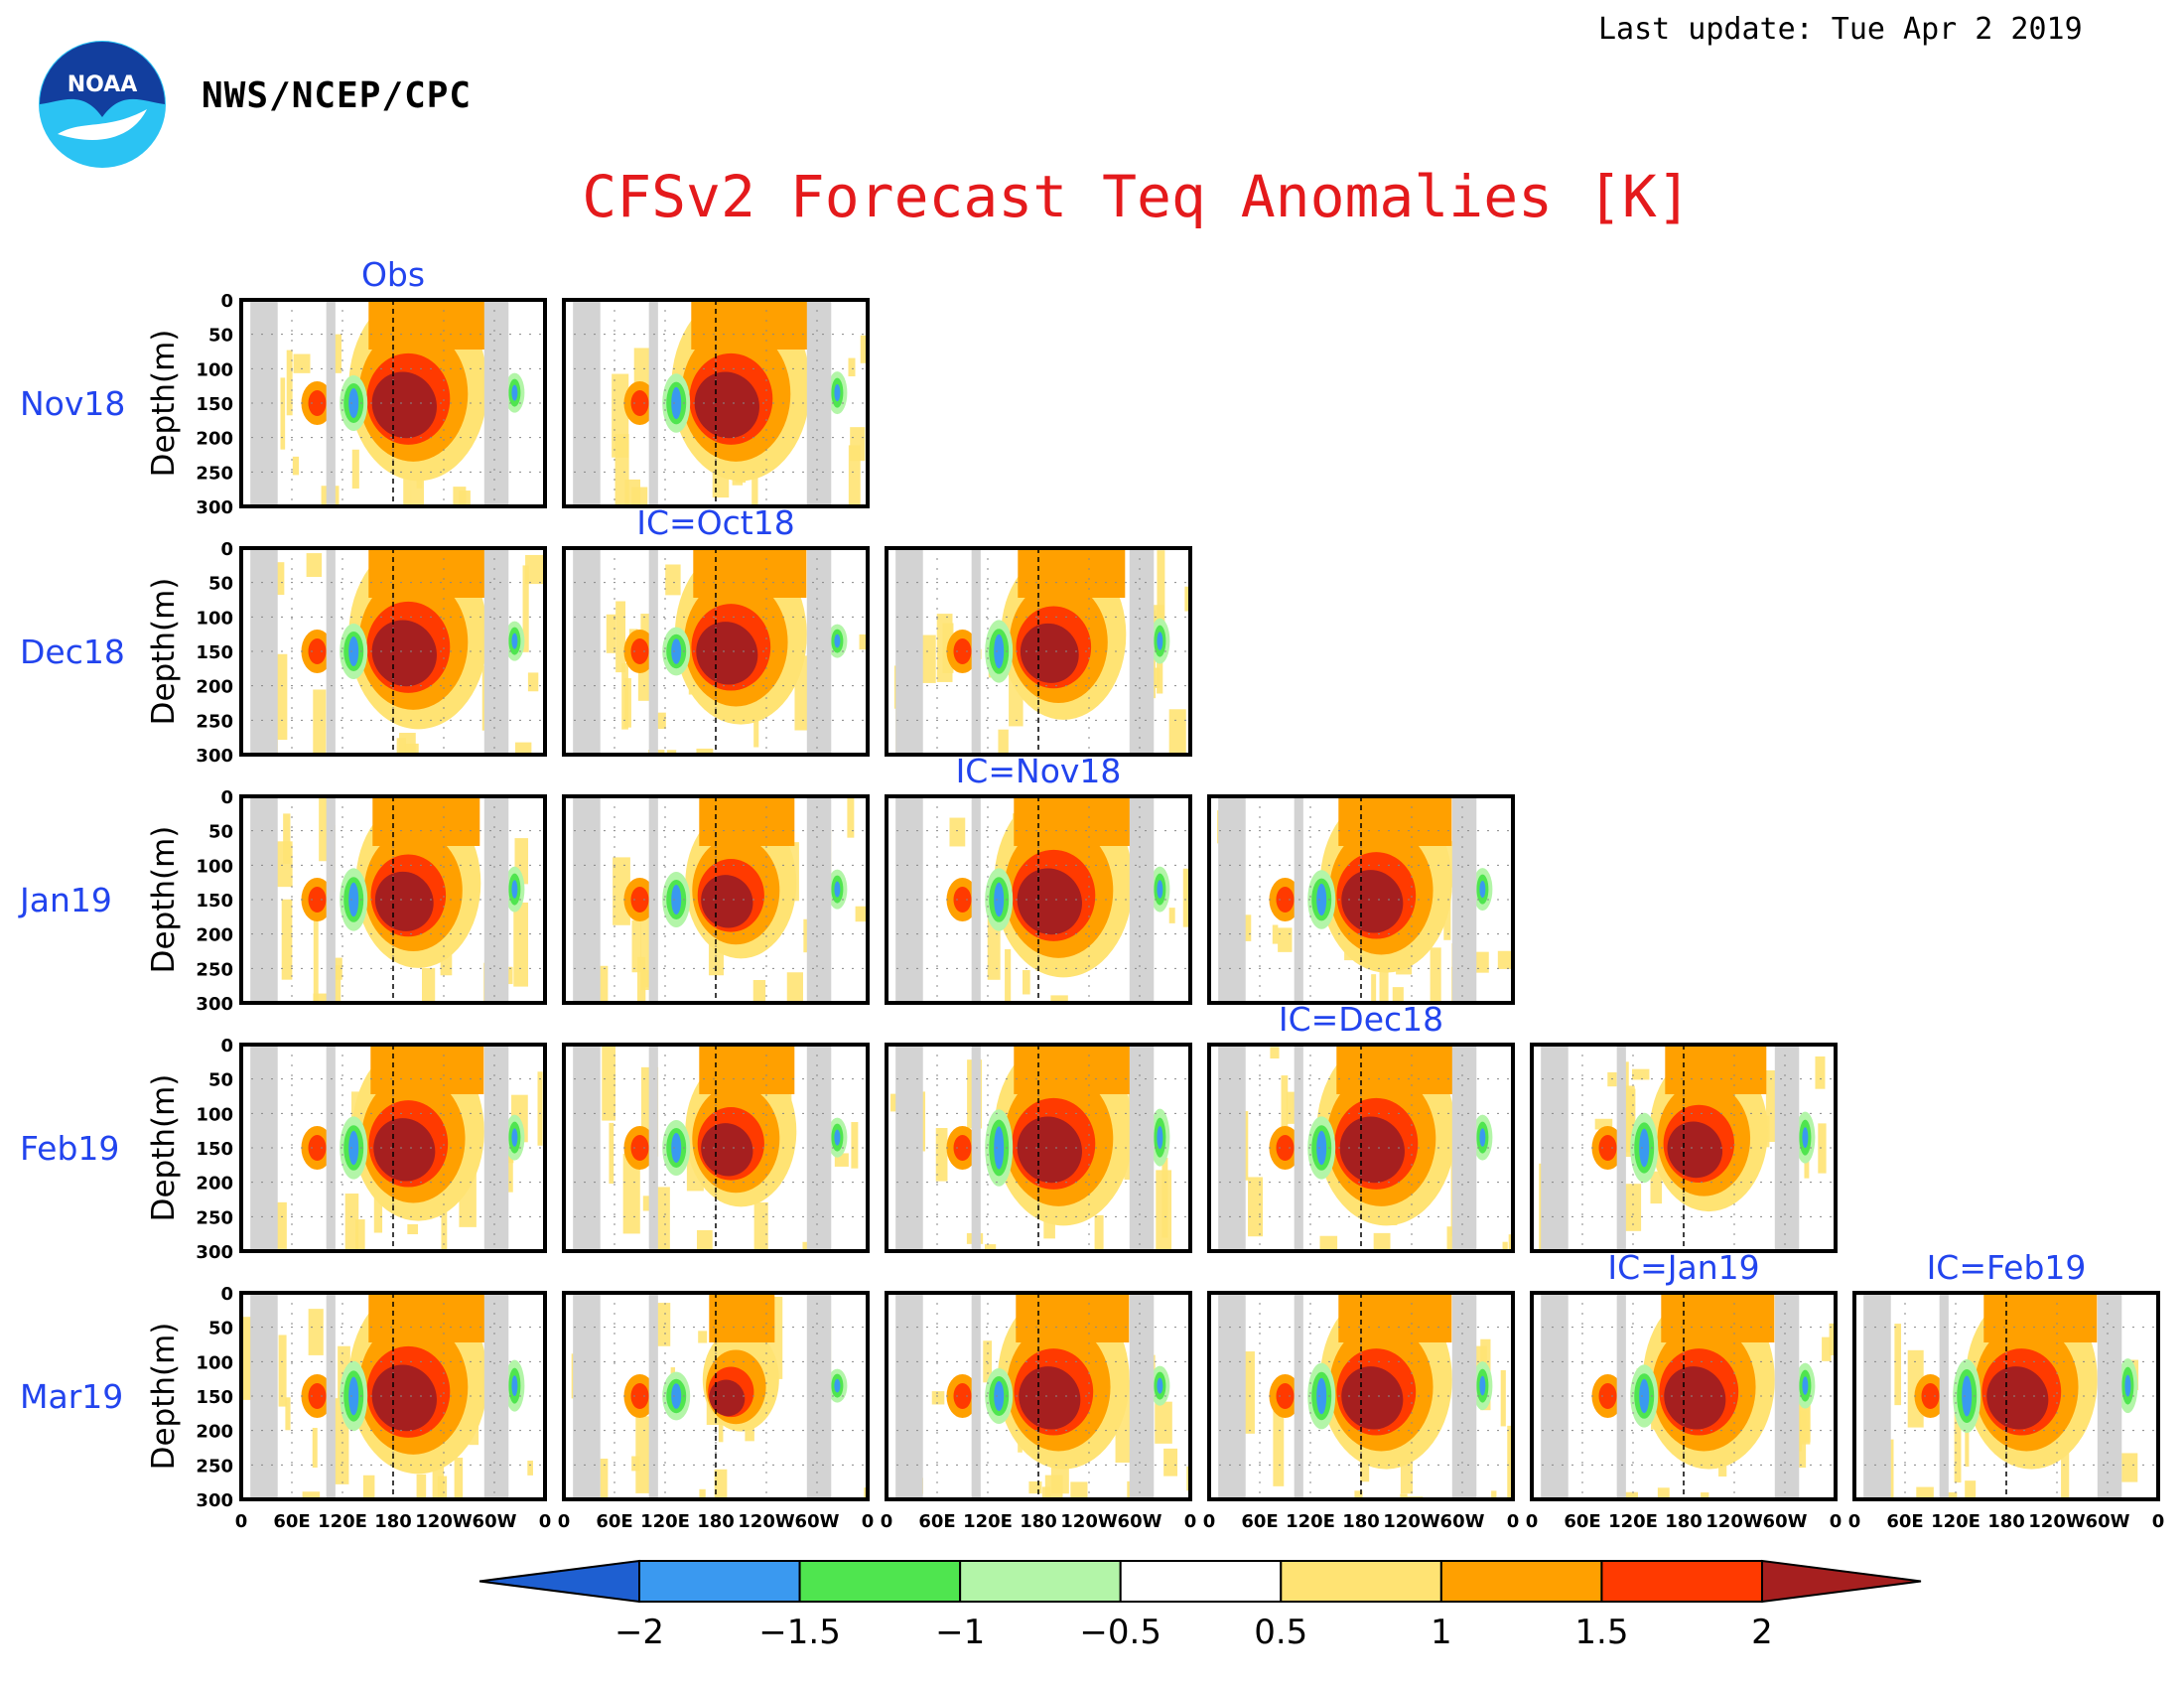  I want to click on noaa-logo-text: NOAA, so click(103, 84).